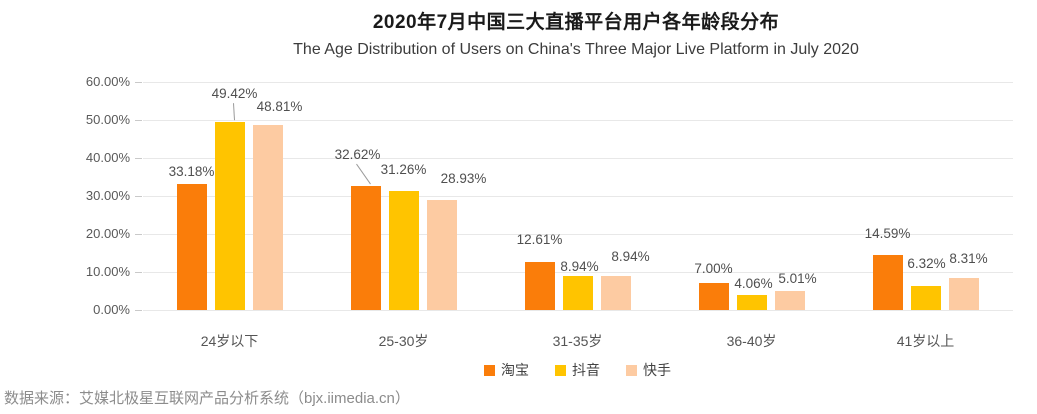  Describe the element at coordinates (463, 179) in the screenshot. I see `bar-value-label: 28.93%` at that location.